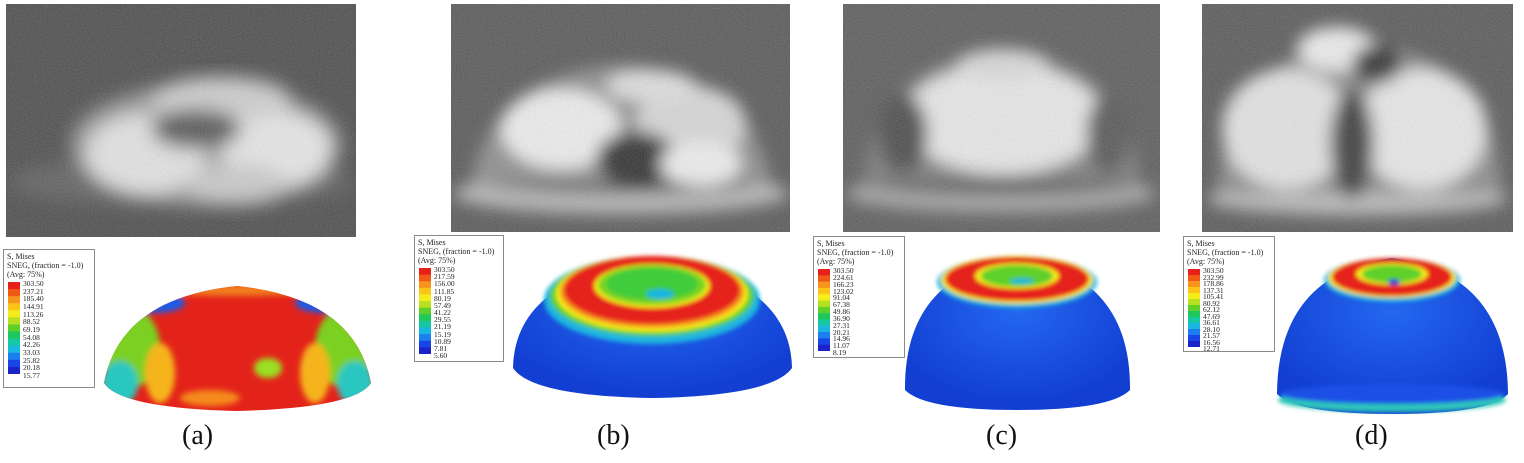 The width and height of the screenshot is (1524, 463). What do you see at coordinates (198, 435) in the screenshot?
I see `panel-label-a: (a)` at bounding box center [198, 435].